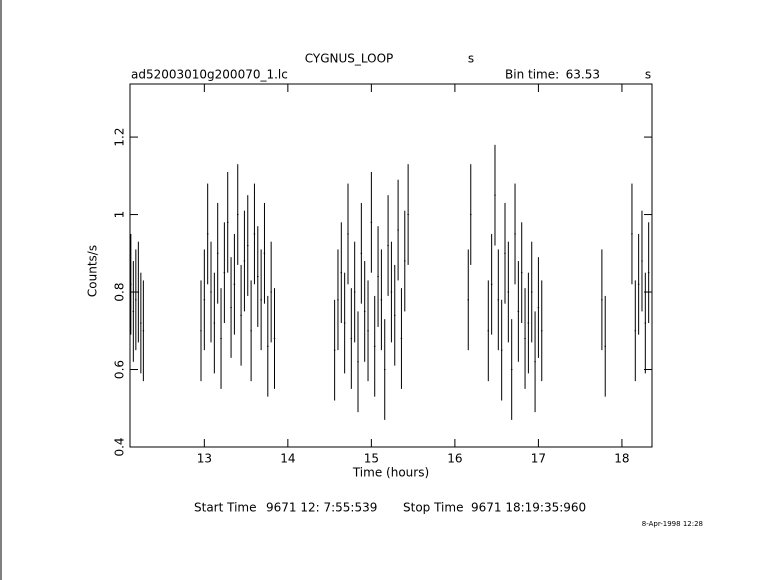 The width and height of the screenshot is (781, 580). Describe the element at coordinates (471, 59) in the screenshot. I see `title-unit: s` at that location.